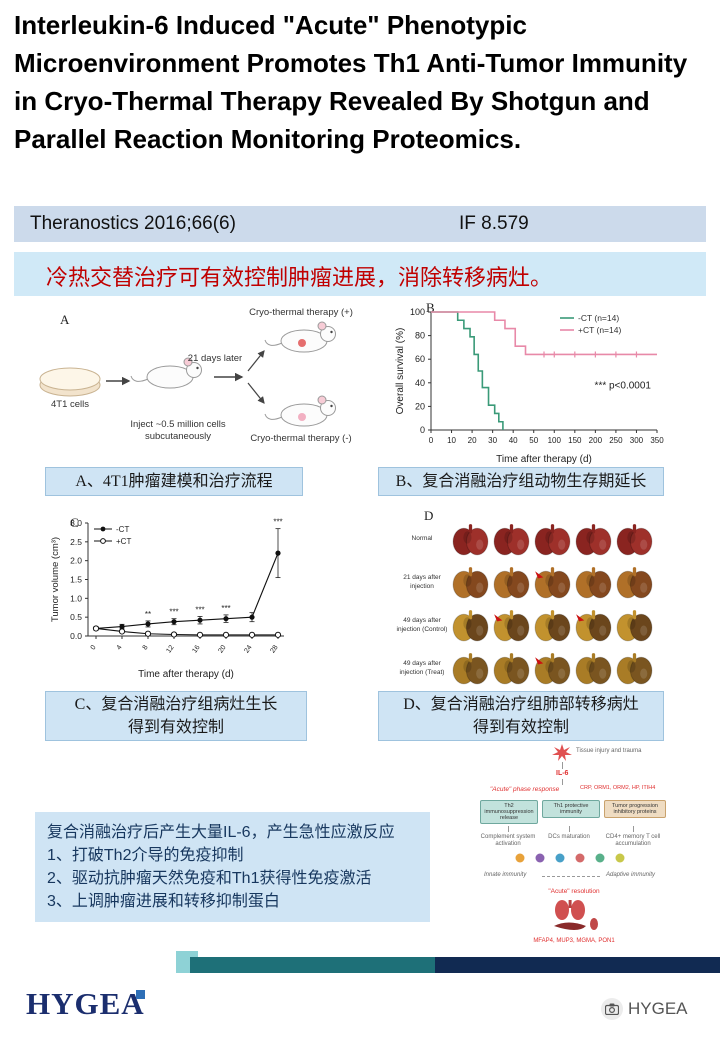 The width and height of the screenshot is (720, 1040). What do you see at coordinates (301, 312) in the screenshot?
I see `therapy-plus-label: Cryo-thermal therapy (+)` at bounding box center [301, 312].